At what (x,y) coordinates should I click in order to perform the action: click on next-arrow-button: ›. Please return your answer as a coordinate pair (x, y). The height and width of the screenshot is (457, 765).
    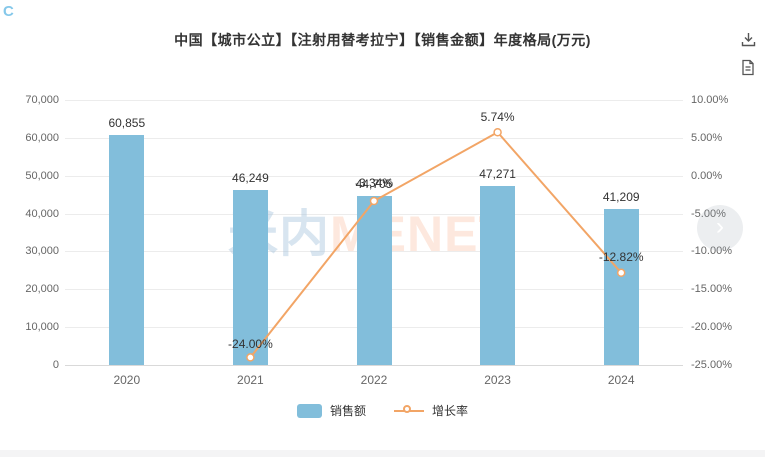
    Looking at the image, I should click on (720, 228).